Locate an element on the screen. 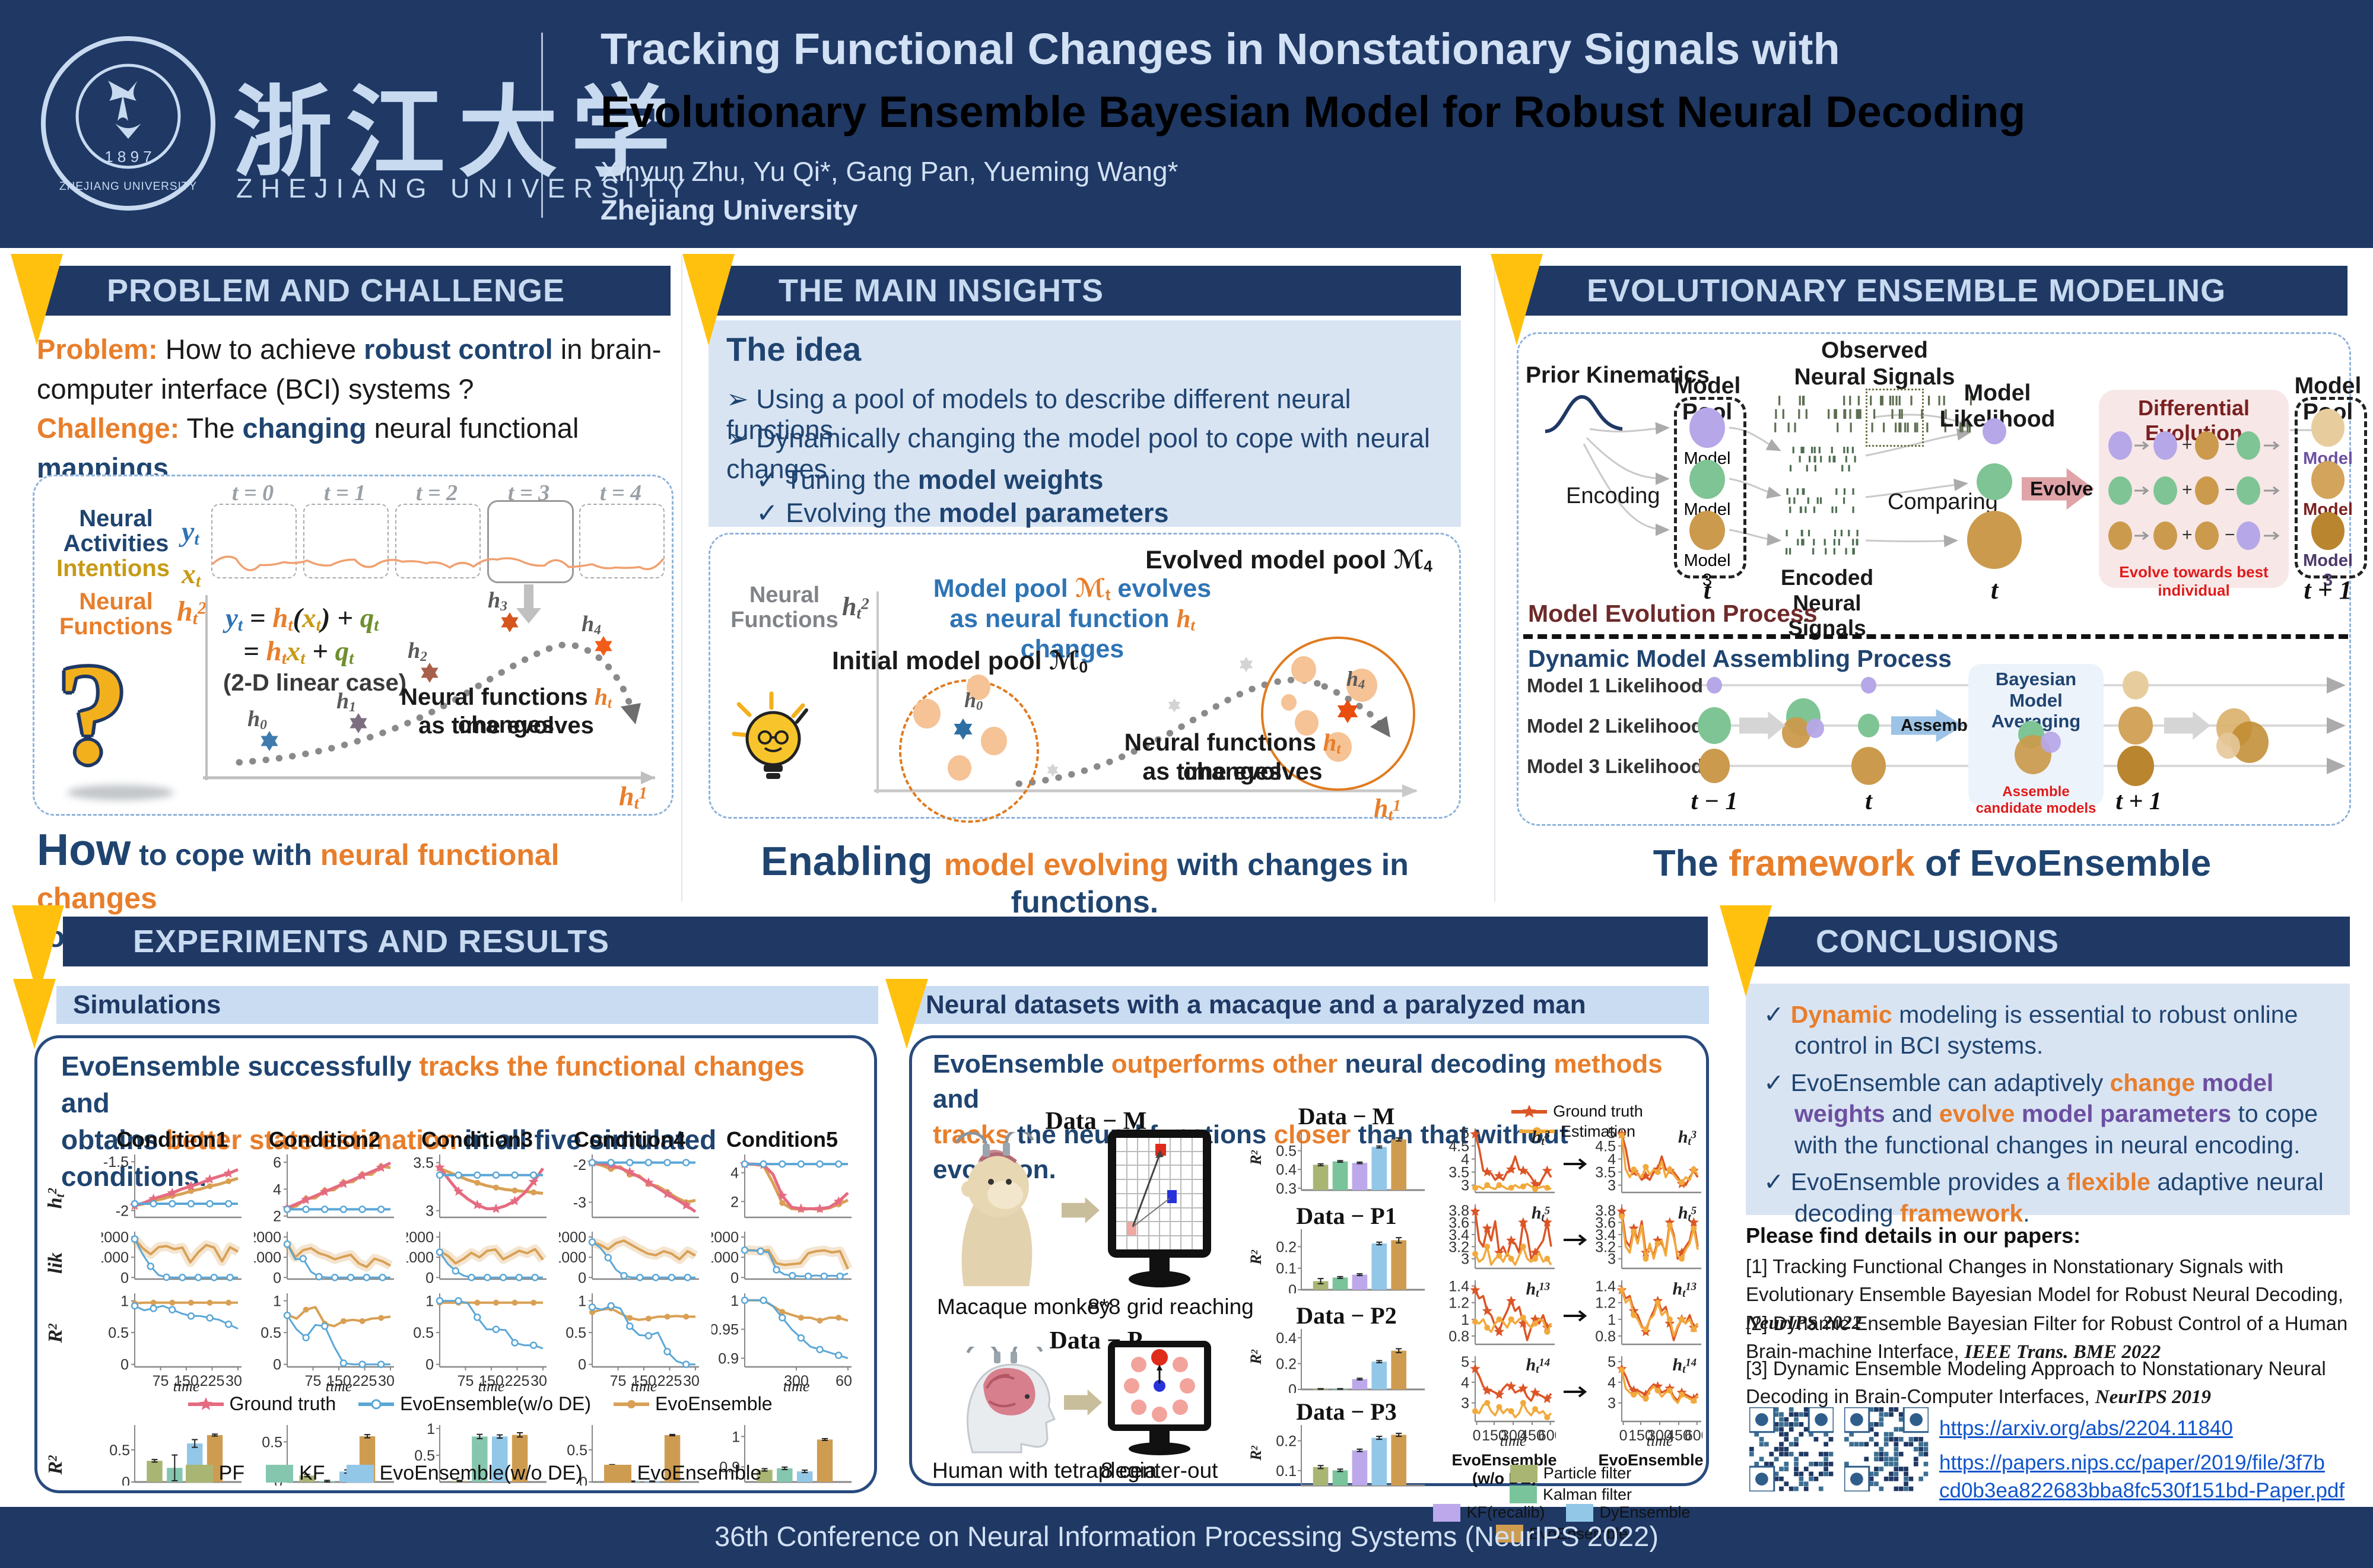 Image resolution: width=2373 pixels, height=1568 pixels. time-tm1: t − 1 is located at coordinates (1714, 801).